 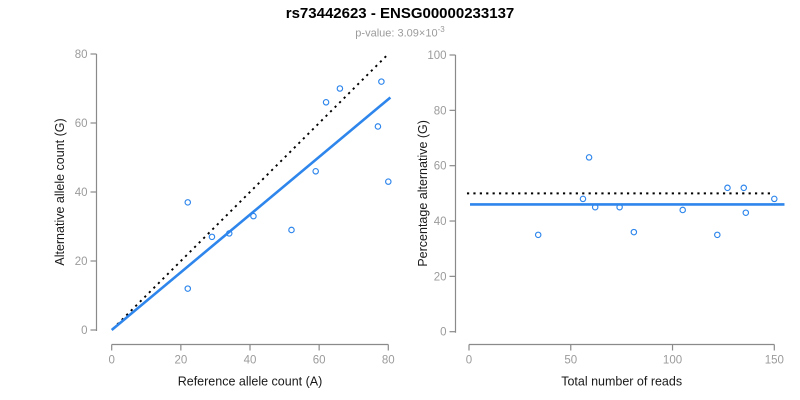 What do you see at coordinates (250, 361) in the screenshot?
I see `x-tick-label: 40` at bounding box center [250, 361].